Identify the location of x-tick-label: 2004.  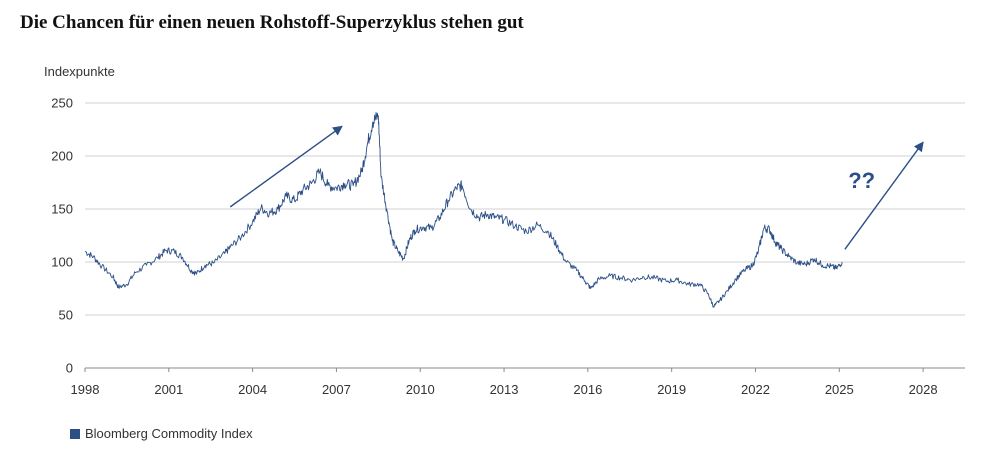
(252, 389).